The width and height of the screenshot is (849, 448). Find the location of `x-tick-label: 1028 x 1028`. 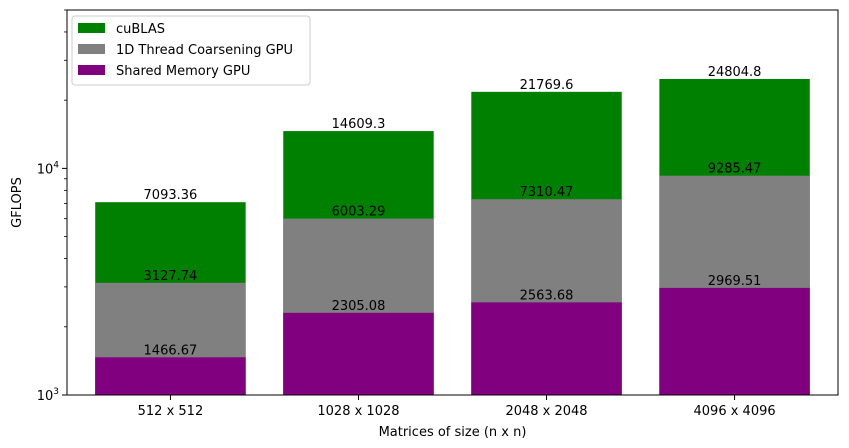

x-tick-label: 1028 x 1028 is located at coordinates (358, 411).